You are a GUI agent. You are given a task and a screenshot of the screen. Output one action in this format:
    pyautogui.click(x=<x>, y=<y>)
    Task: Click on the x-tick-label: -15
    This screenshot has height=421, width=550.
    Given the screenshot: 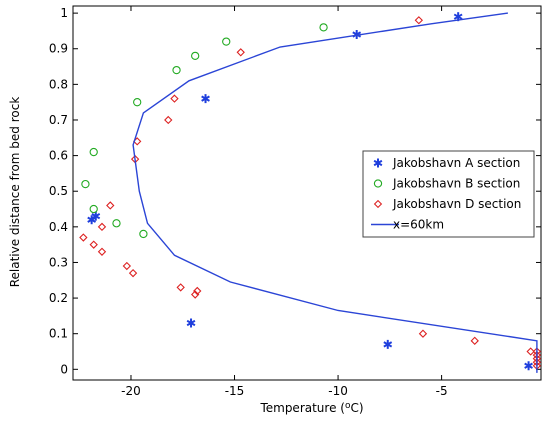 What is the action you would take?
    pyautogui.click(x=235, y=391)
    